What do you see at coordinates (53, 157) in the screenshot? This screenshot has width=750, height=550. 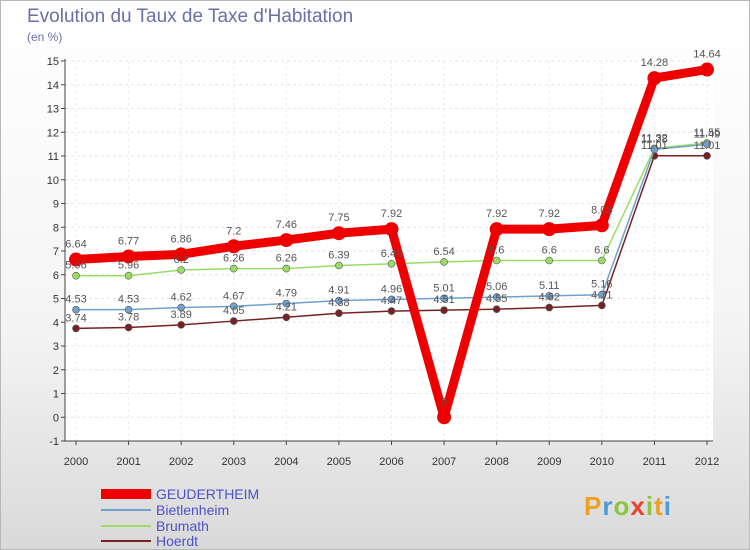 I see `y-tick-label: 11` at bounding box center [53, 157].